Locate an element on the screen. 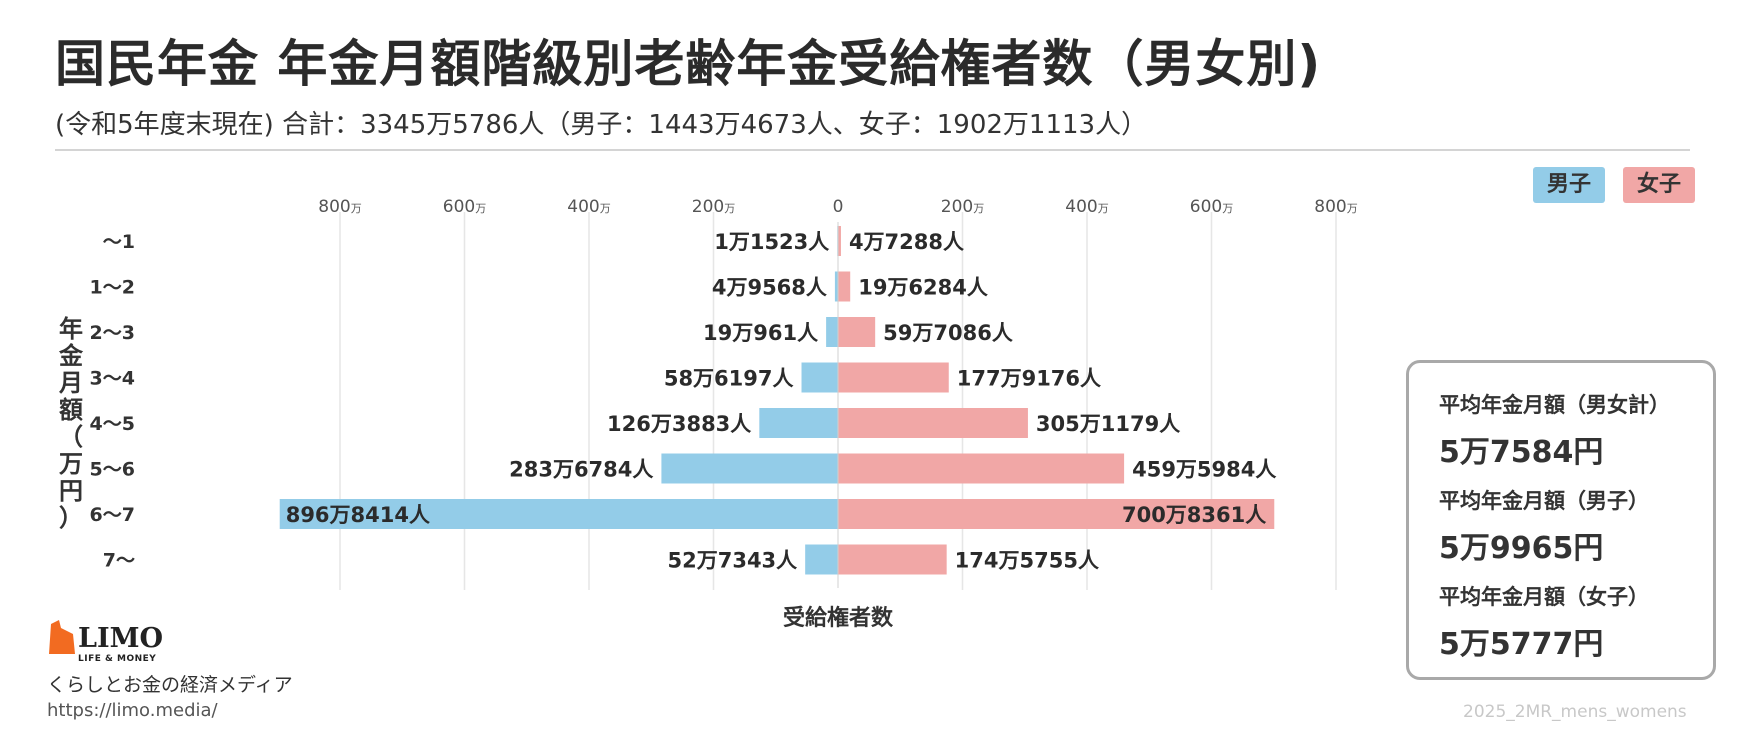  data-label-female: 59万7086人 is located at coordinates (948, 333).